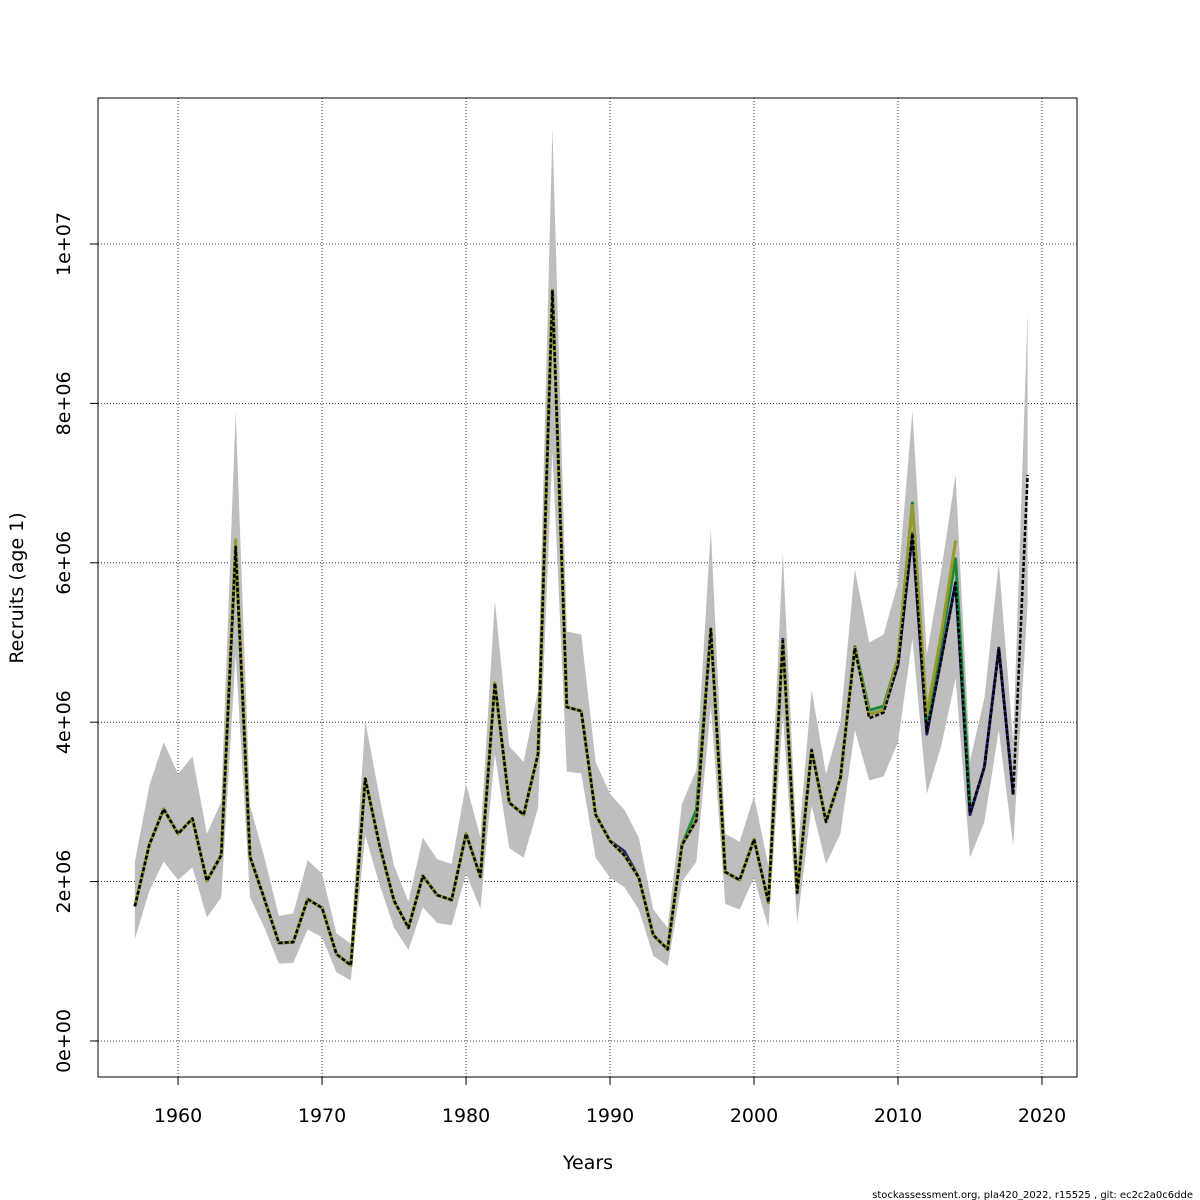 This screenshot has height=1200, width=1200. Describe the element at coordinates (178, 1116) in the screenshot. I see `x-tick-label: 1960` at that location.